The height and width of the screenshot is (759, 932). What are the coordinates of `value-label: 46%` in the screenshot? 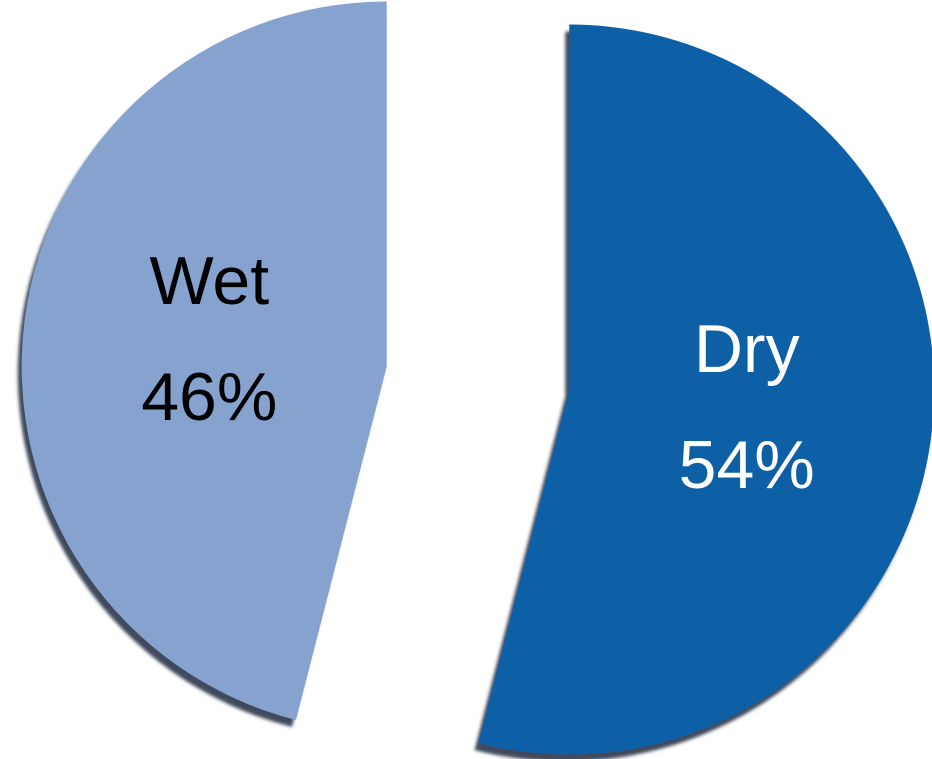 It's located at (209, 397).